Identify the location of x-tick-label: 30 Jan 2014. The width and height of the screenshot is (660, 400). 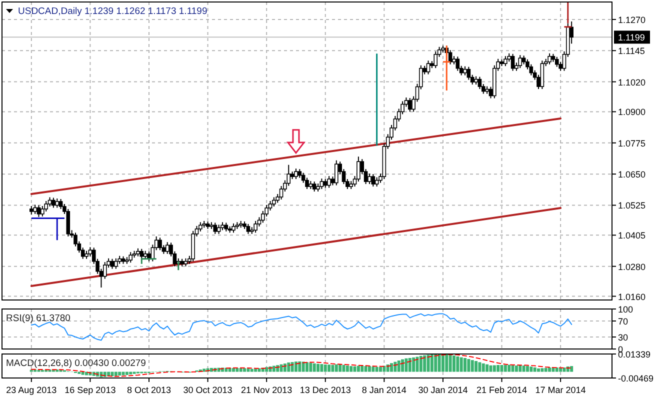
(443, 390).